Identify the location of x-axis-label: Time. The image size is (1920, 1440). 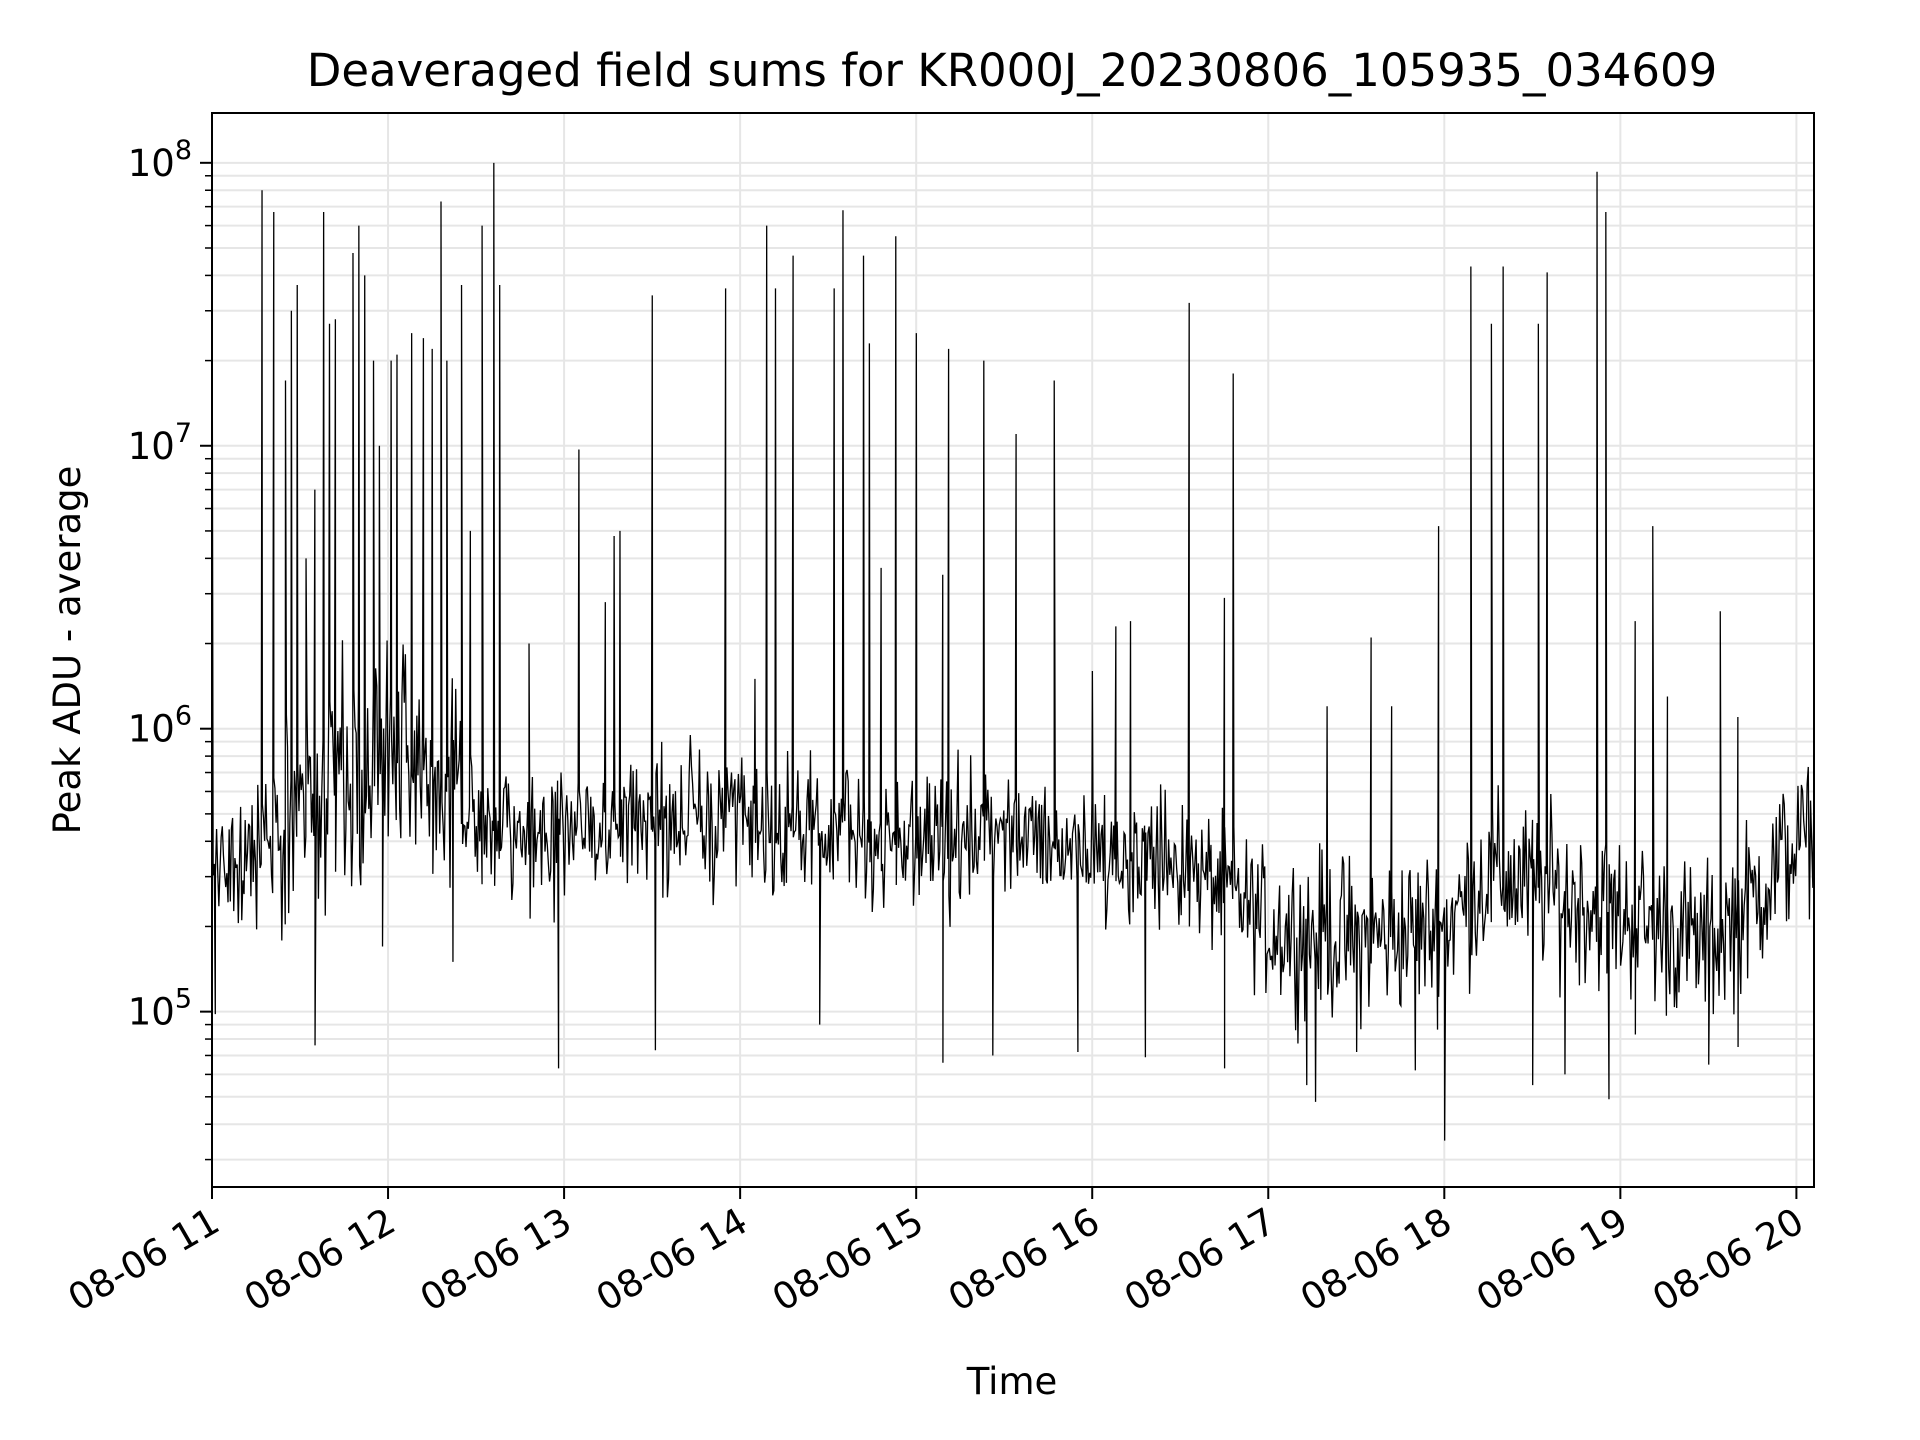
(1012, 1381).